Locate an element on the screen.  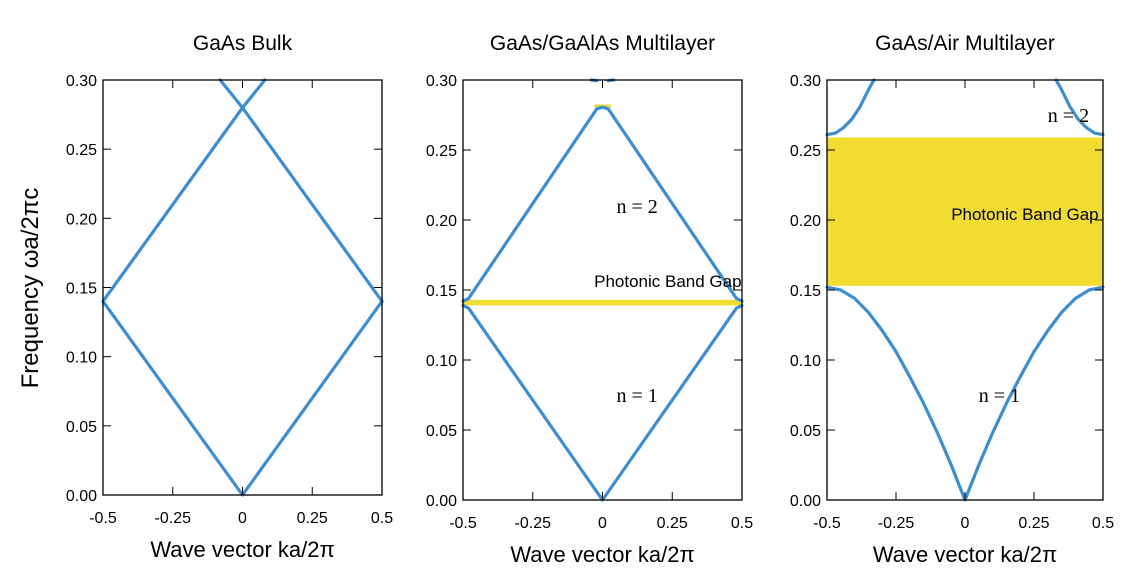
y-axis-label: Frequency ωa/2πc is located at coordinates (30, 288).